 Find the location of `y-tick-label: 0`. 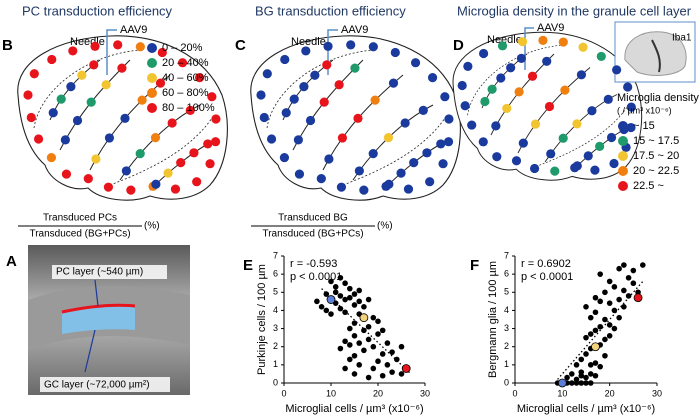

y-tick-label: 0 is located at coordinates (506, 382).